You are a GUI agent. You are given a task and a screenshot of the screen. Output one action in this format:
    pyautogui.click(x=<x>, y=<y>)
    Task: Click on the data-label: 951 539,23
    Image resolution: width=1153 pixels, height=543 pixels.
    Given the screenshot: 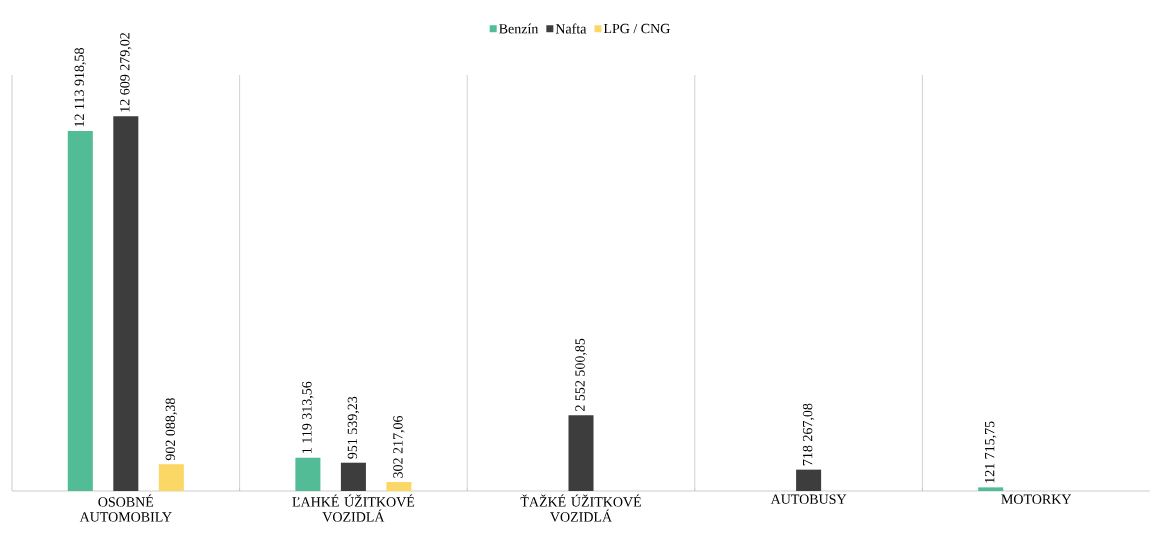 What is the action you would take?
    pyautogui.click(x=353, y=427)
    